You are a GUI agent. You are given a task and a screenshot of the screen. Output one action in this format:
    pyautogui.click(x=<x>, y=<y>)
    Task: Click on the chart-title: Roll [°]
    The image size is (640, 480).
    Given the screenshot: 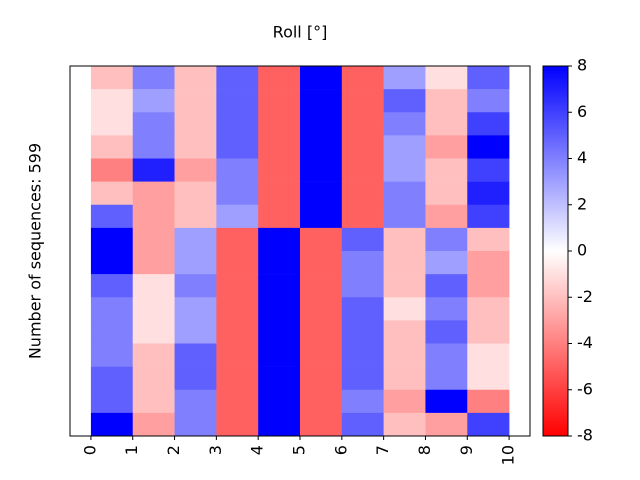 What is the action you would take?
    pyautogui.click(x=300, y=32)
    